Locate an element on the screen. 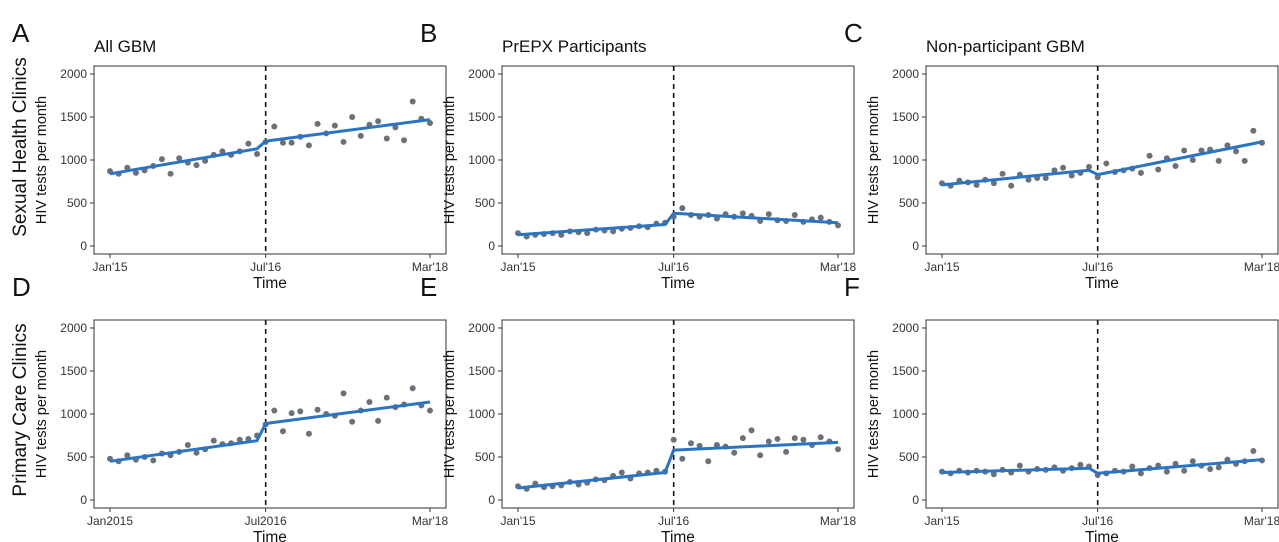  panel-letter: E is located at coordinates (428, 287).